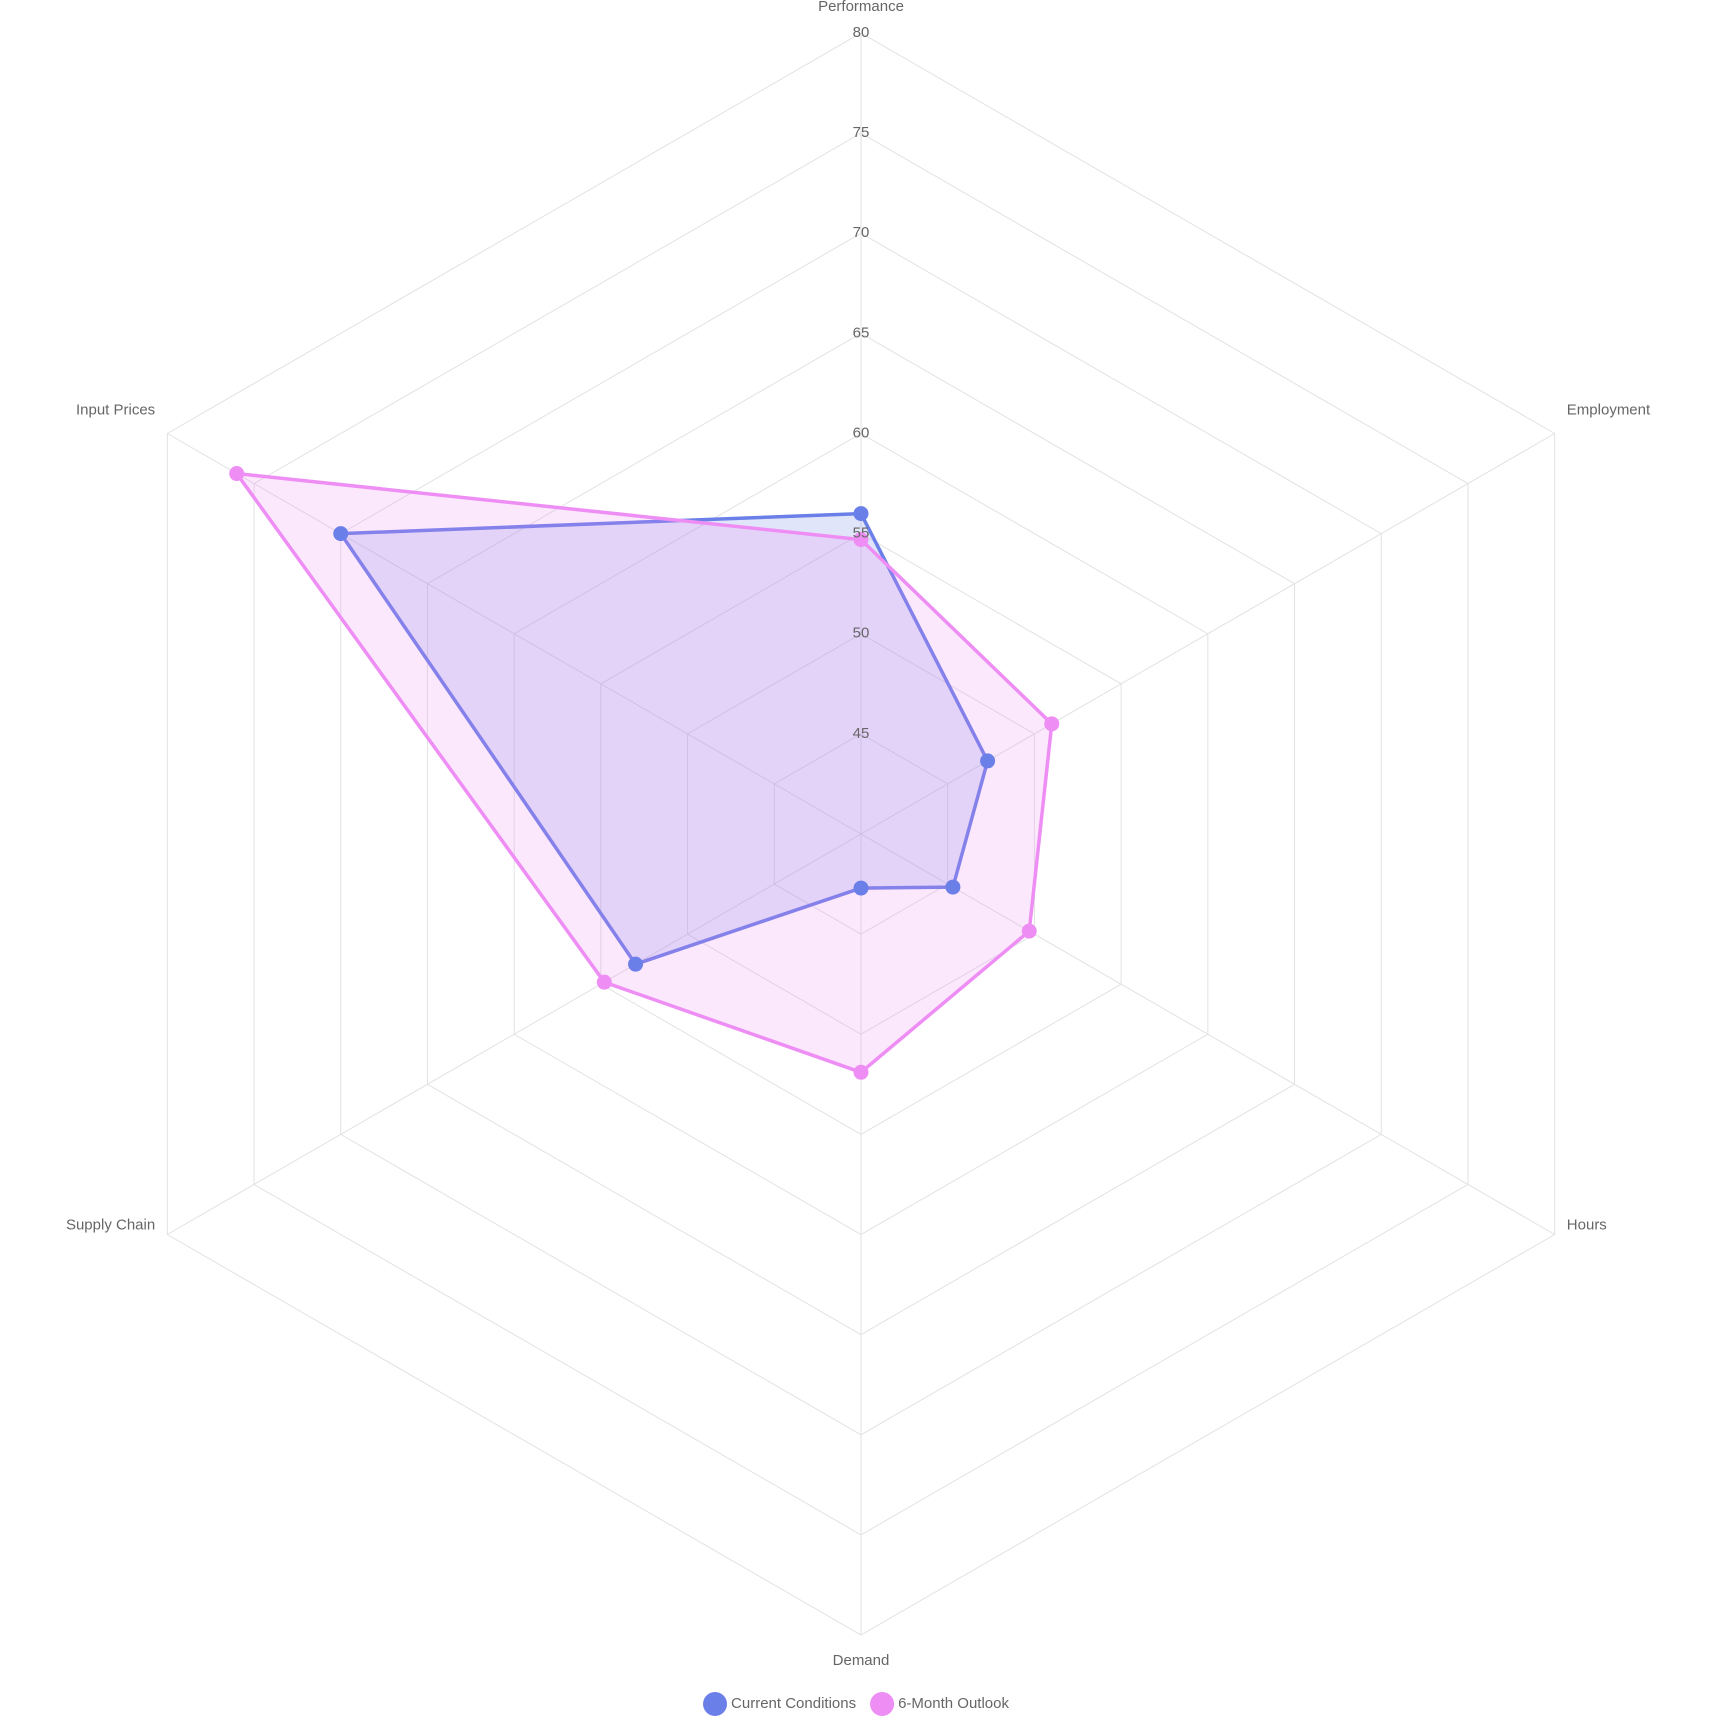 The image size is (1726, 1726). Describe the element at coordinates (861, 633) in the screenshot. I see `r-tick-label: 50` at that location.